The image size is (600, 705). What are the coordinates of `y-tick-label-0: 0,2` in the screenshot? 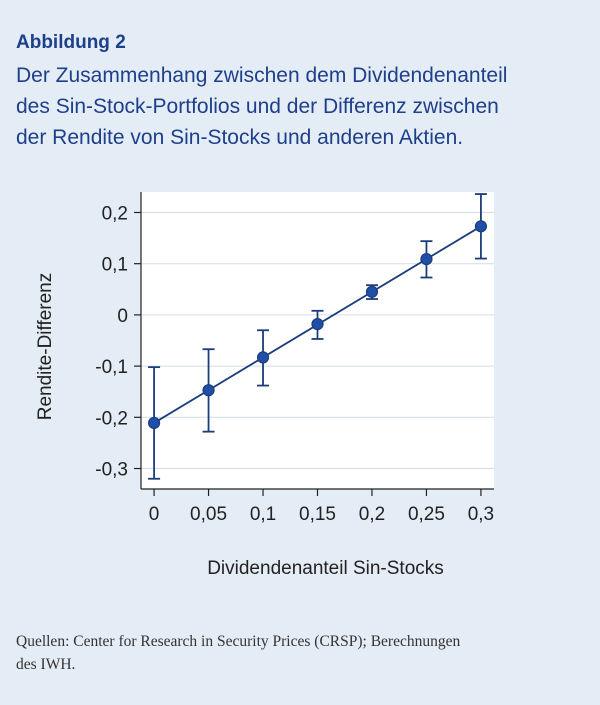 It's located at (115, 213).